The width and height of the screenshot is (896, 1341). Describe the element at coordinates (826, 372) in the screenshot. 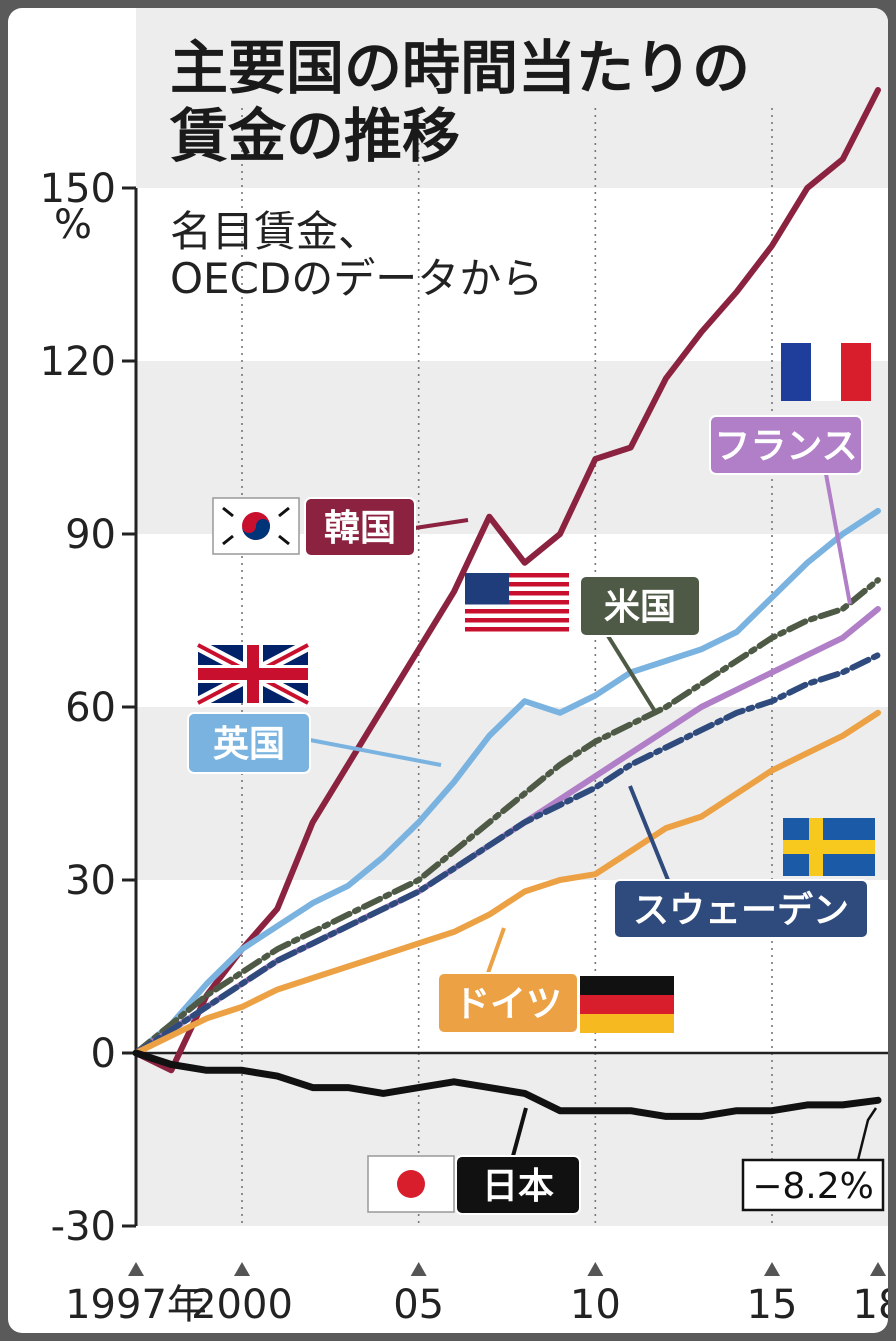

I see `france-flag-icon` at that location.